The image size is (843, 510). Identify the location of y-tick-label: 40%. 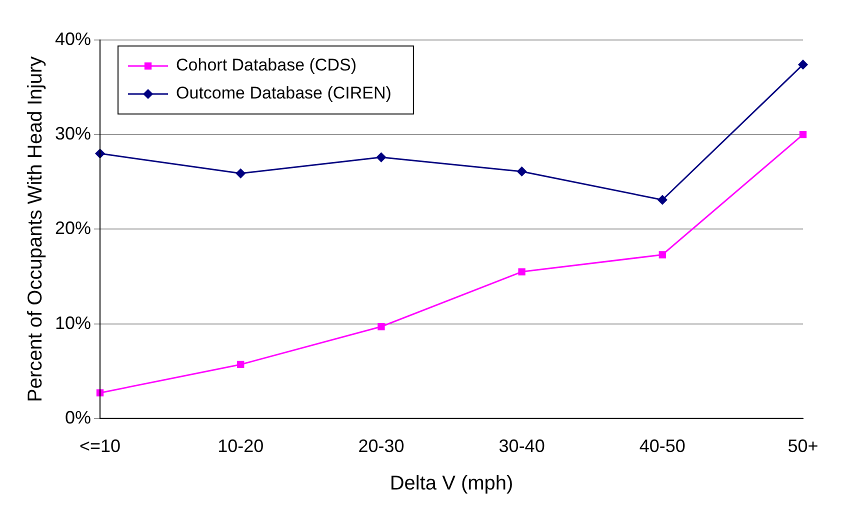
(73, 38).